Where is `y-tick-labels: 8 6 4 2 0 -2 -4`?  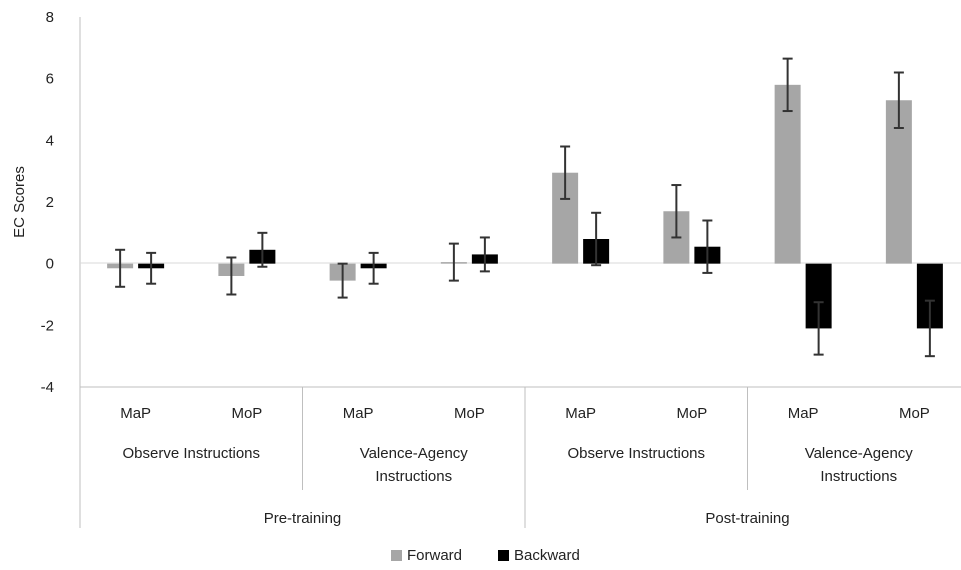
y-tick-labels: 8 6 4 2 0 -2 -4 is located at coordinates (47, 202).